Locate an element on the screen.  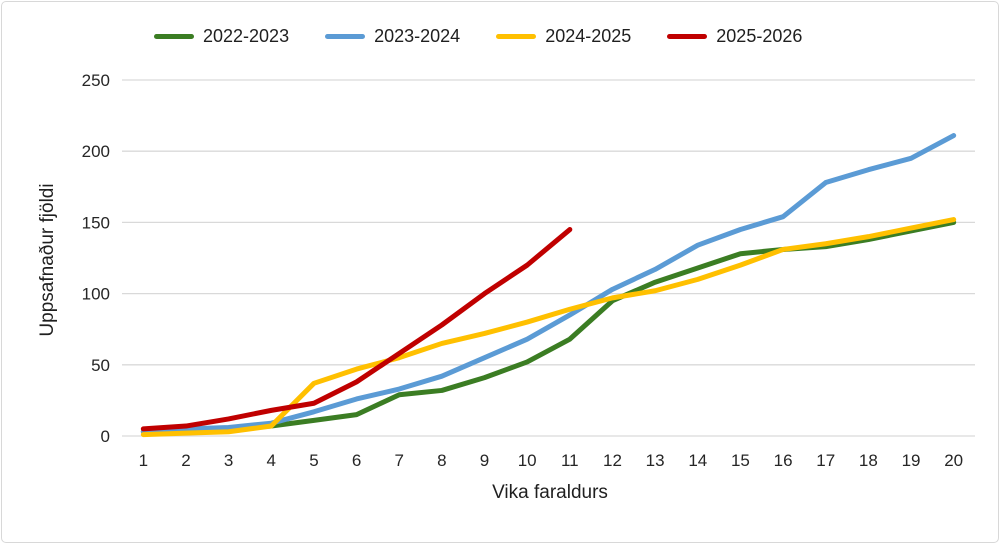
x-tick-label: 20 is located at coordinates (953, 460).